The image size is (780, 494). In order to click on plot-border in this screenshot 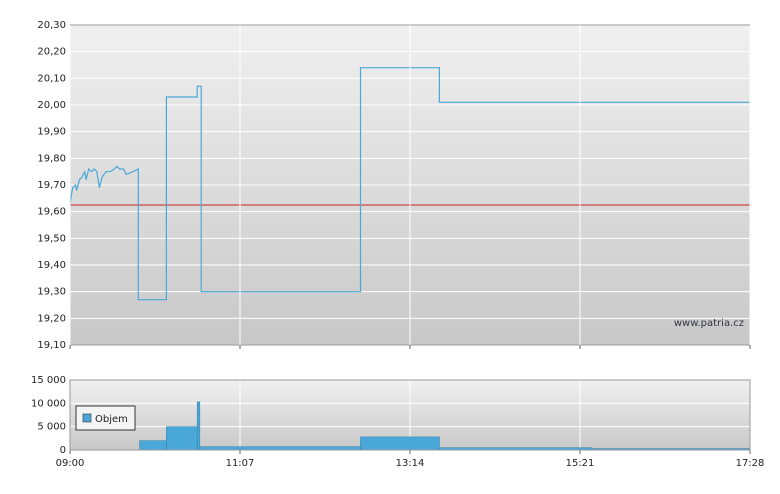, I will do `click(410, 415)`.